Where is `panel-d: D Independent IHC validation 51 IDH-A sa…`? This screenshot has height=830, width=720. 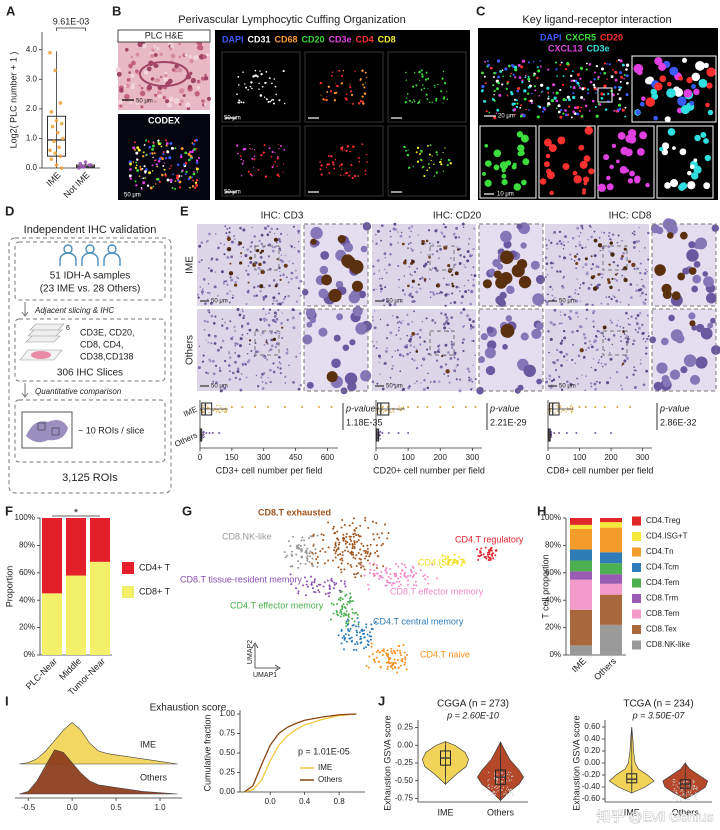
panel-d: D Independent IHC validation 51 IDH-A sa… is located at coordinates (88, 348).